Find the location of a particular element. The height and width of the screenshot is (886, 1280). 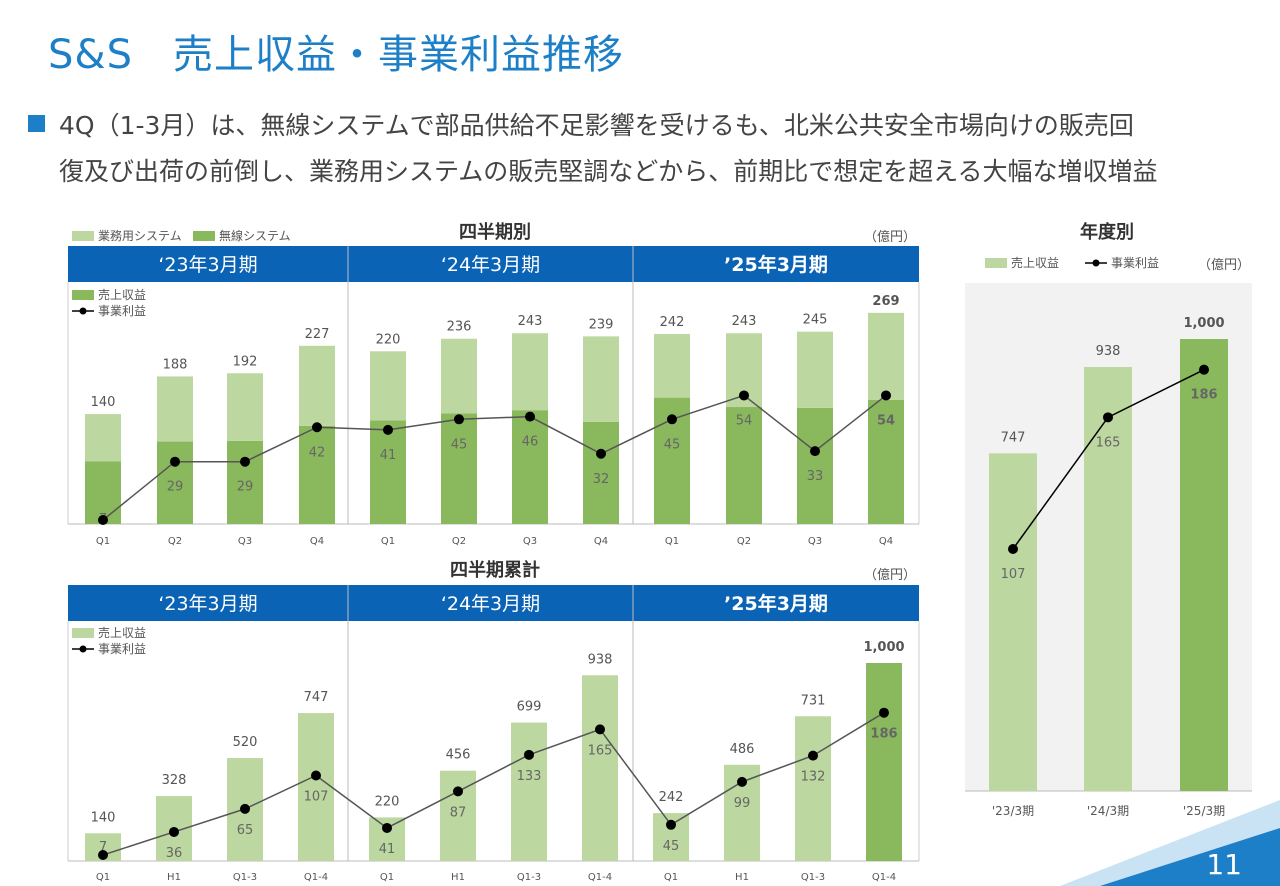

x-tick-label: '25/3期 is located at coordinates (1204, 811).